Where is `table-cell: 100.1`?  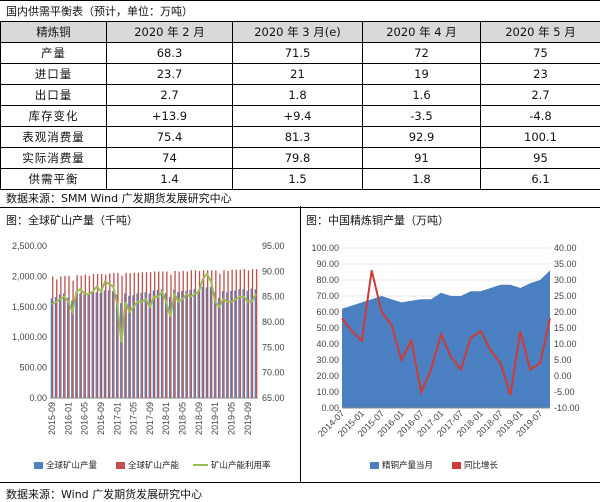 table-cell: 100.1 is located at coordinates (540, 137).